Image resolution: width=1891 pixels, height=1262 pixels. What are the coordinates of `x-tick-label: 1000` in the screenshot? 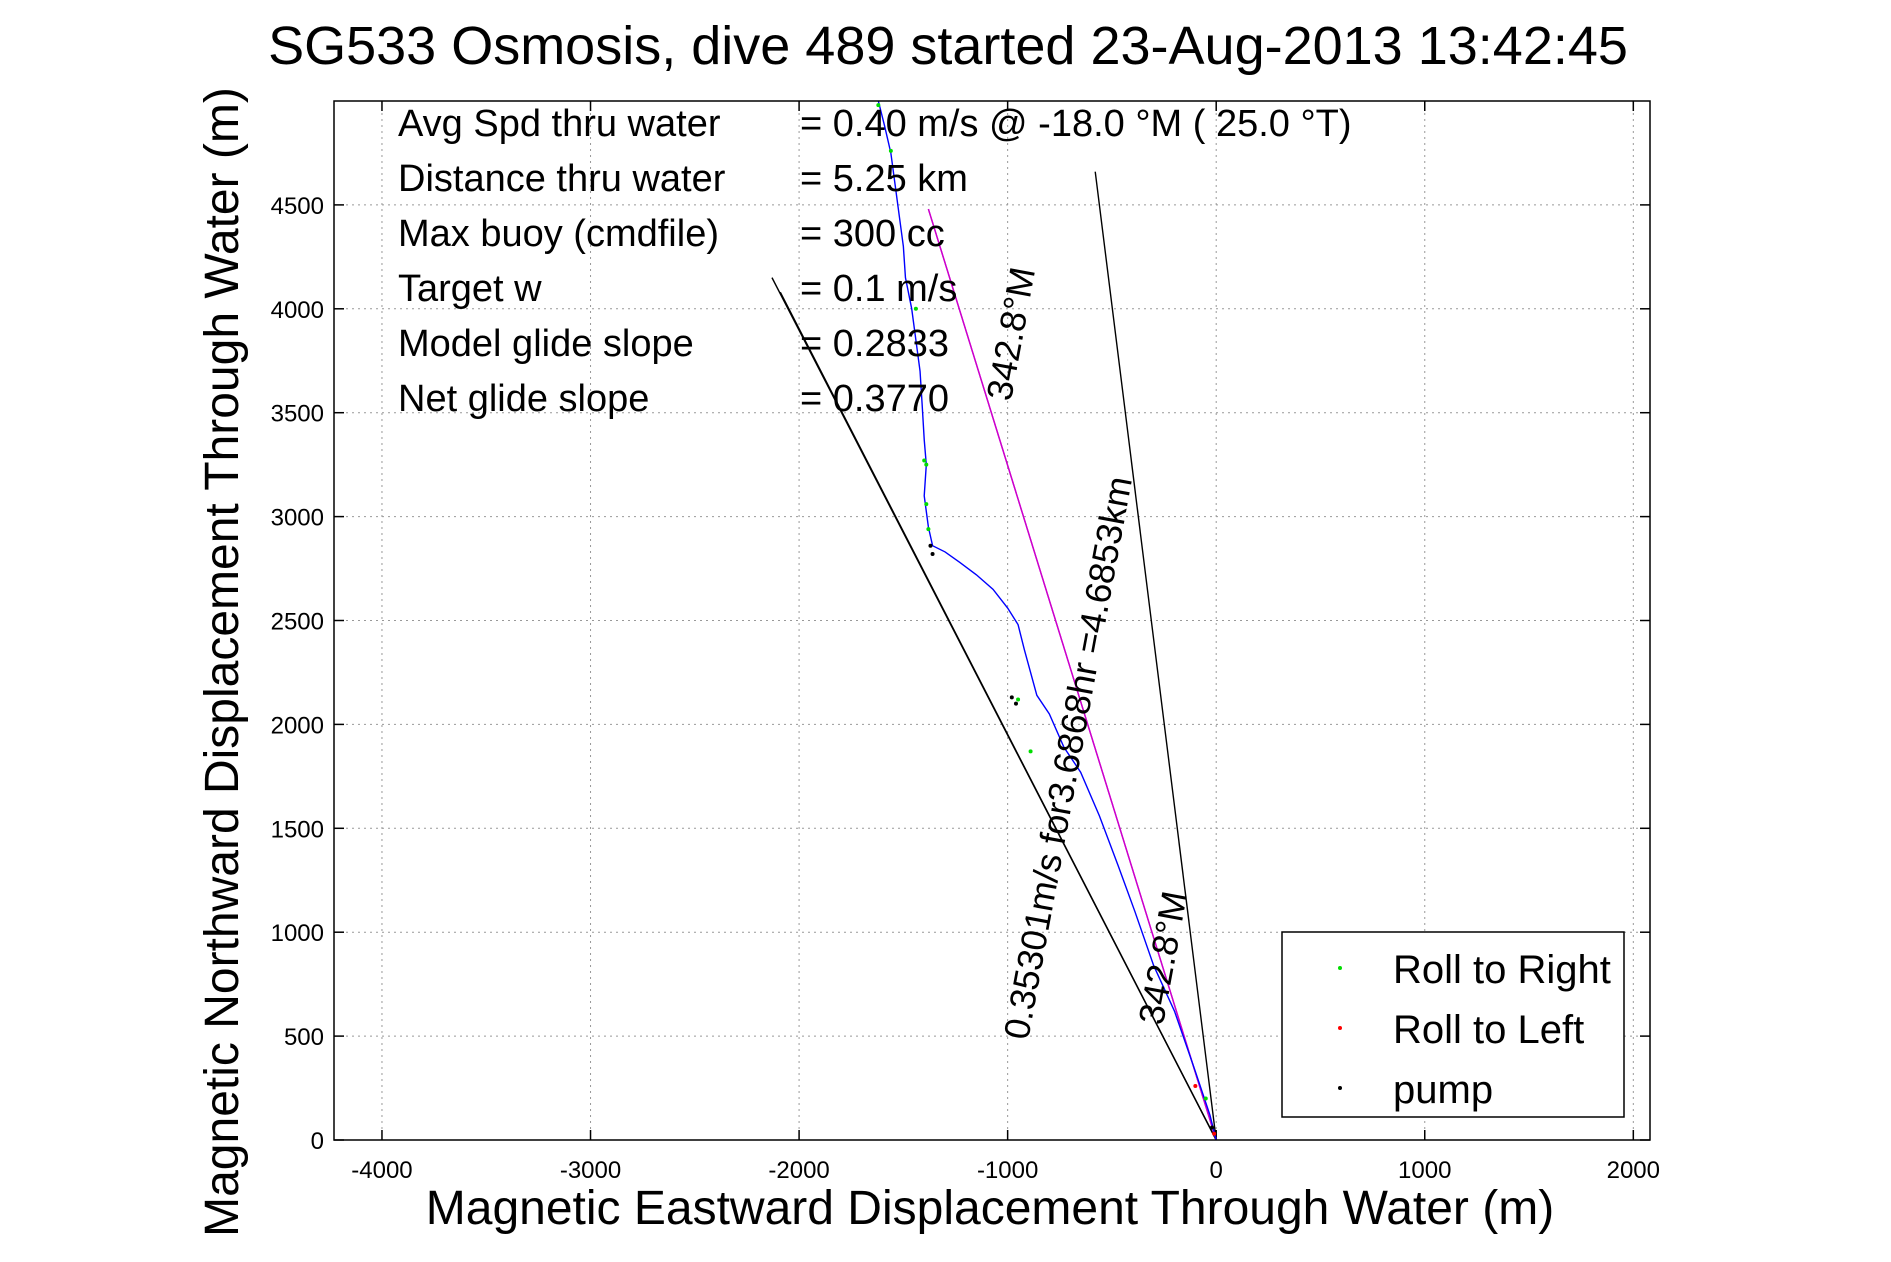 It's located at (1424, 1170).